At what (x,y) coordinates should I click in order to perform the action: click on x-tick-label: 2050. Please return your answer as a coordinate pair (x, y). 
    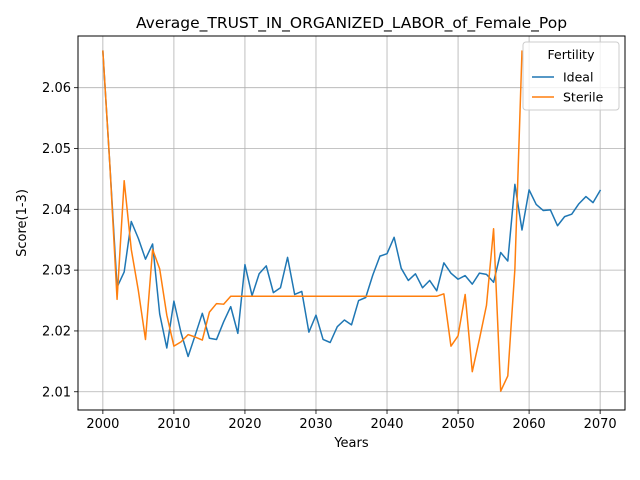
    Looking at the image, I should click on (458, 424).